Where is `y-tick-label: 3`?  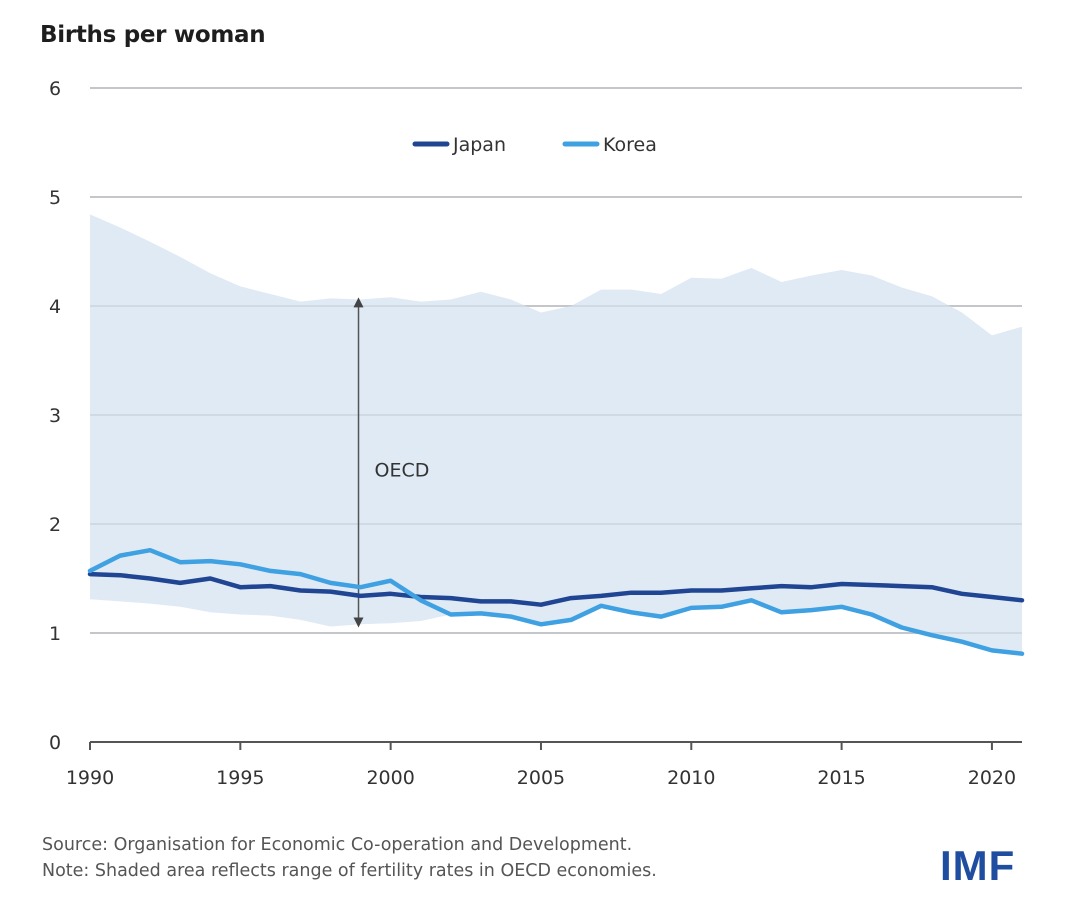 y-tick-label: 3 is located at coordinates (55, 416).